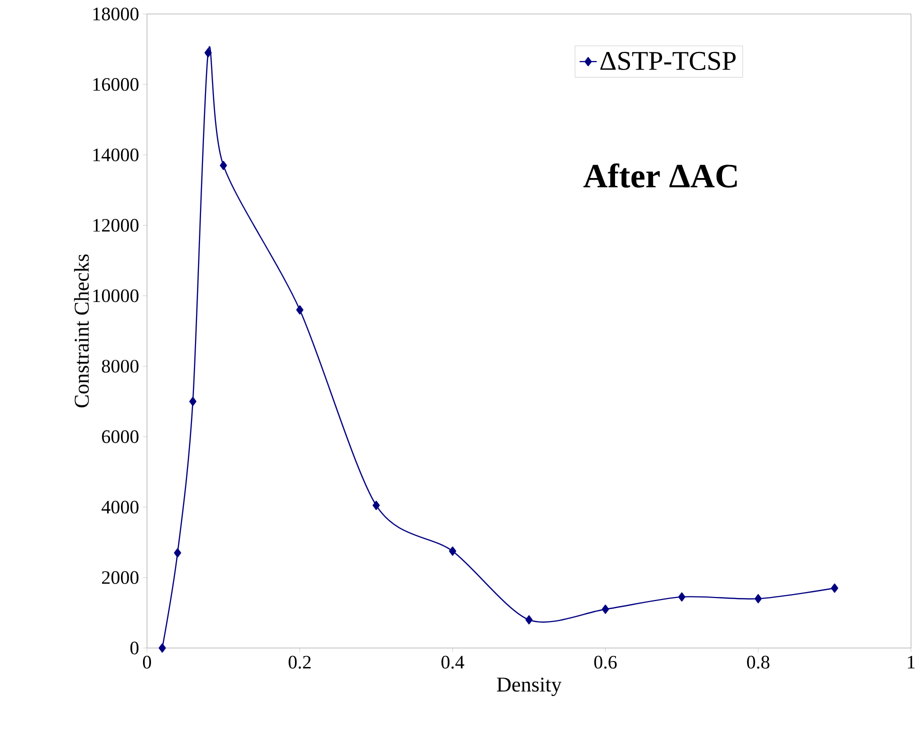 The height and width of the screenshot is (741, 917). What do you see at coordinates (299, 662) in the screenshot?
I see `x-tick-label: 0.2` at bounding box center [299, 662].